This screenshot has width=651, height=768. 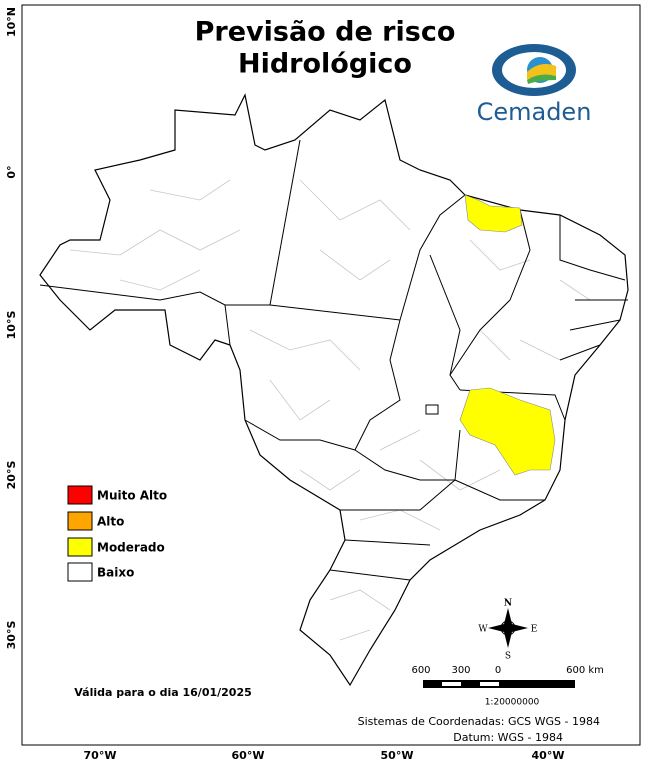 I want to click on compass-label: N, so click(x=508, y=604).